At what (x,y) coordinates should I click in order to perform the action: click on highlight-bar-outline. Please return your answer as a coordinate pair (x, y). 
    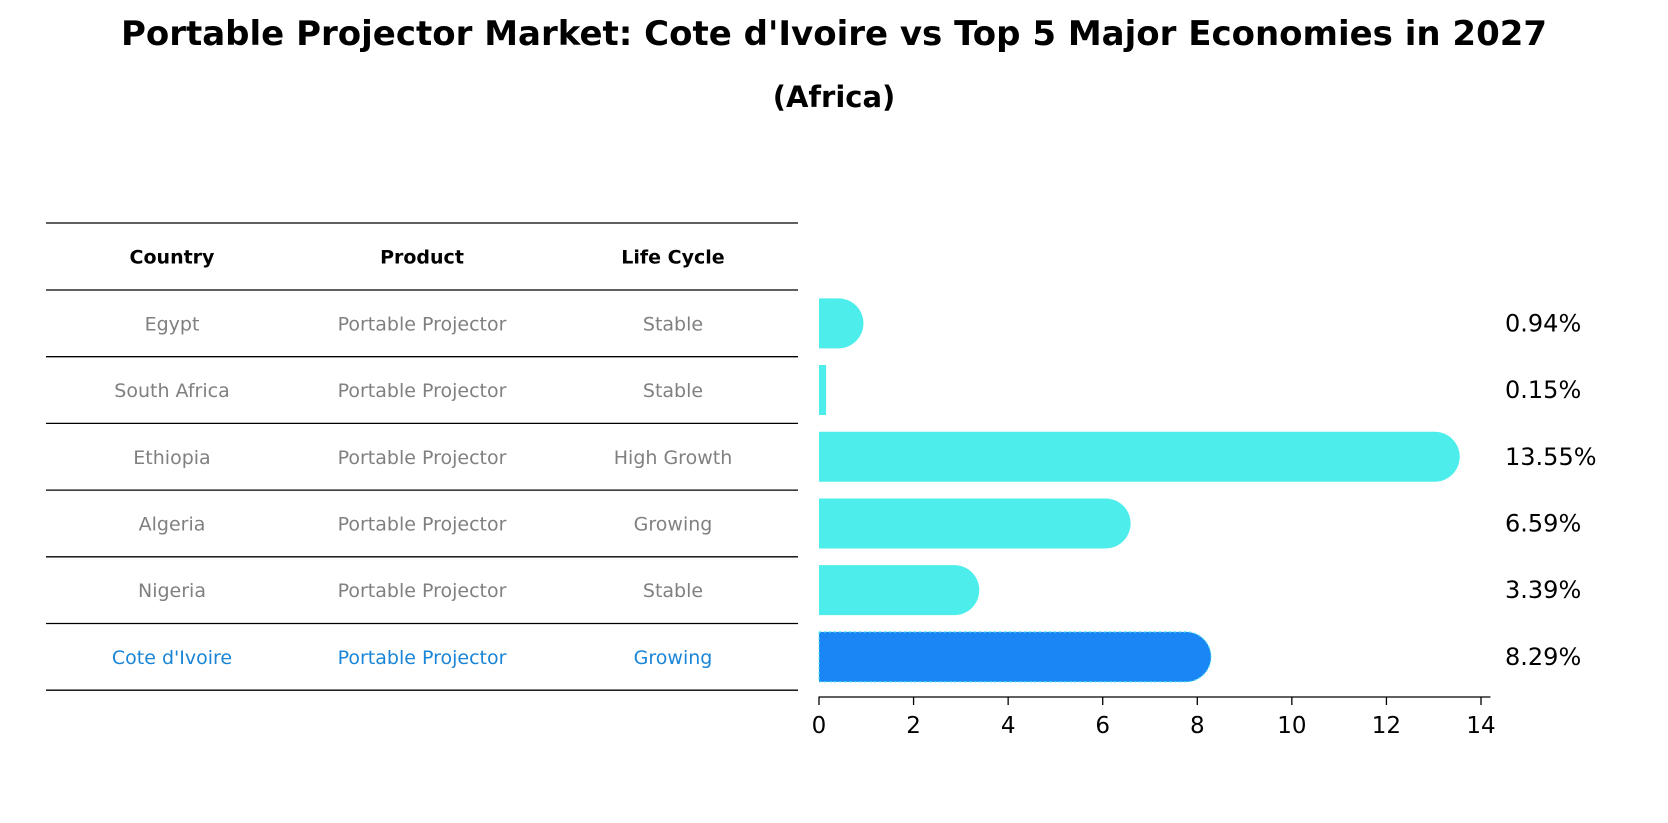
    Looking at the image, I should click on (1015, 657).